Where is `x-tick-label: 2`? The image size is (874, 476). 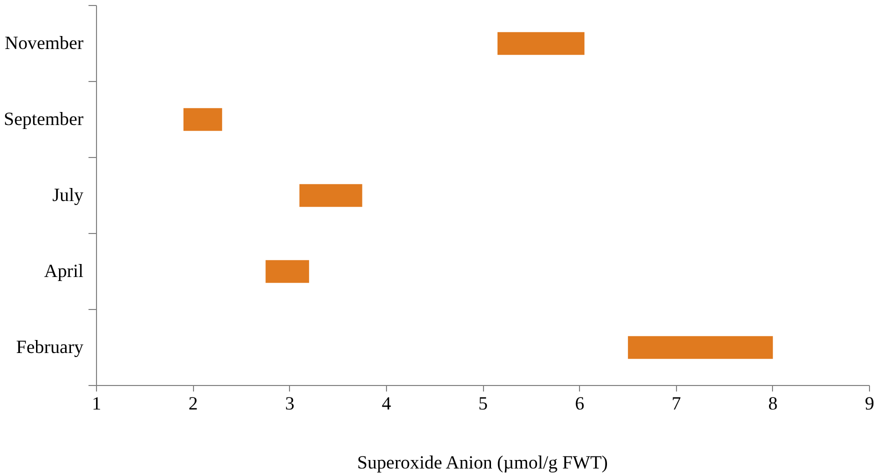
x-tick-label: 2 is located at coordinates (193, 404).